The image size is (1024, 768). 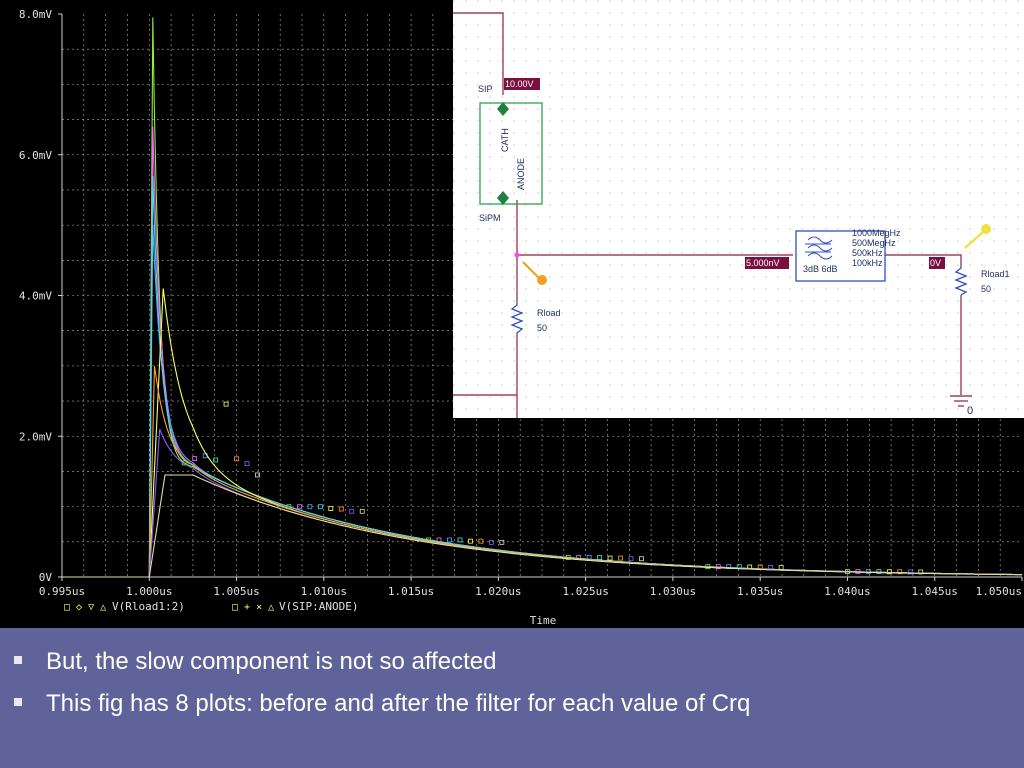 What do you see at coordinates (35, 296) in the screenshot?
I see `y-tick-label: 4.0mV` at bounding box center [35, 296].